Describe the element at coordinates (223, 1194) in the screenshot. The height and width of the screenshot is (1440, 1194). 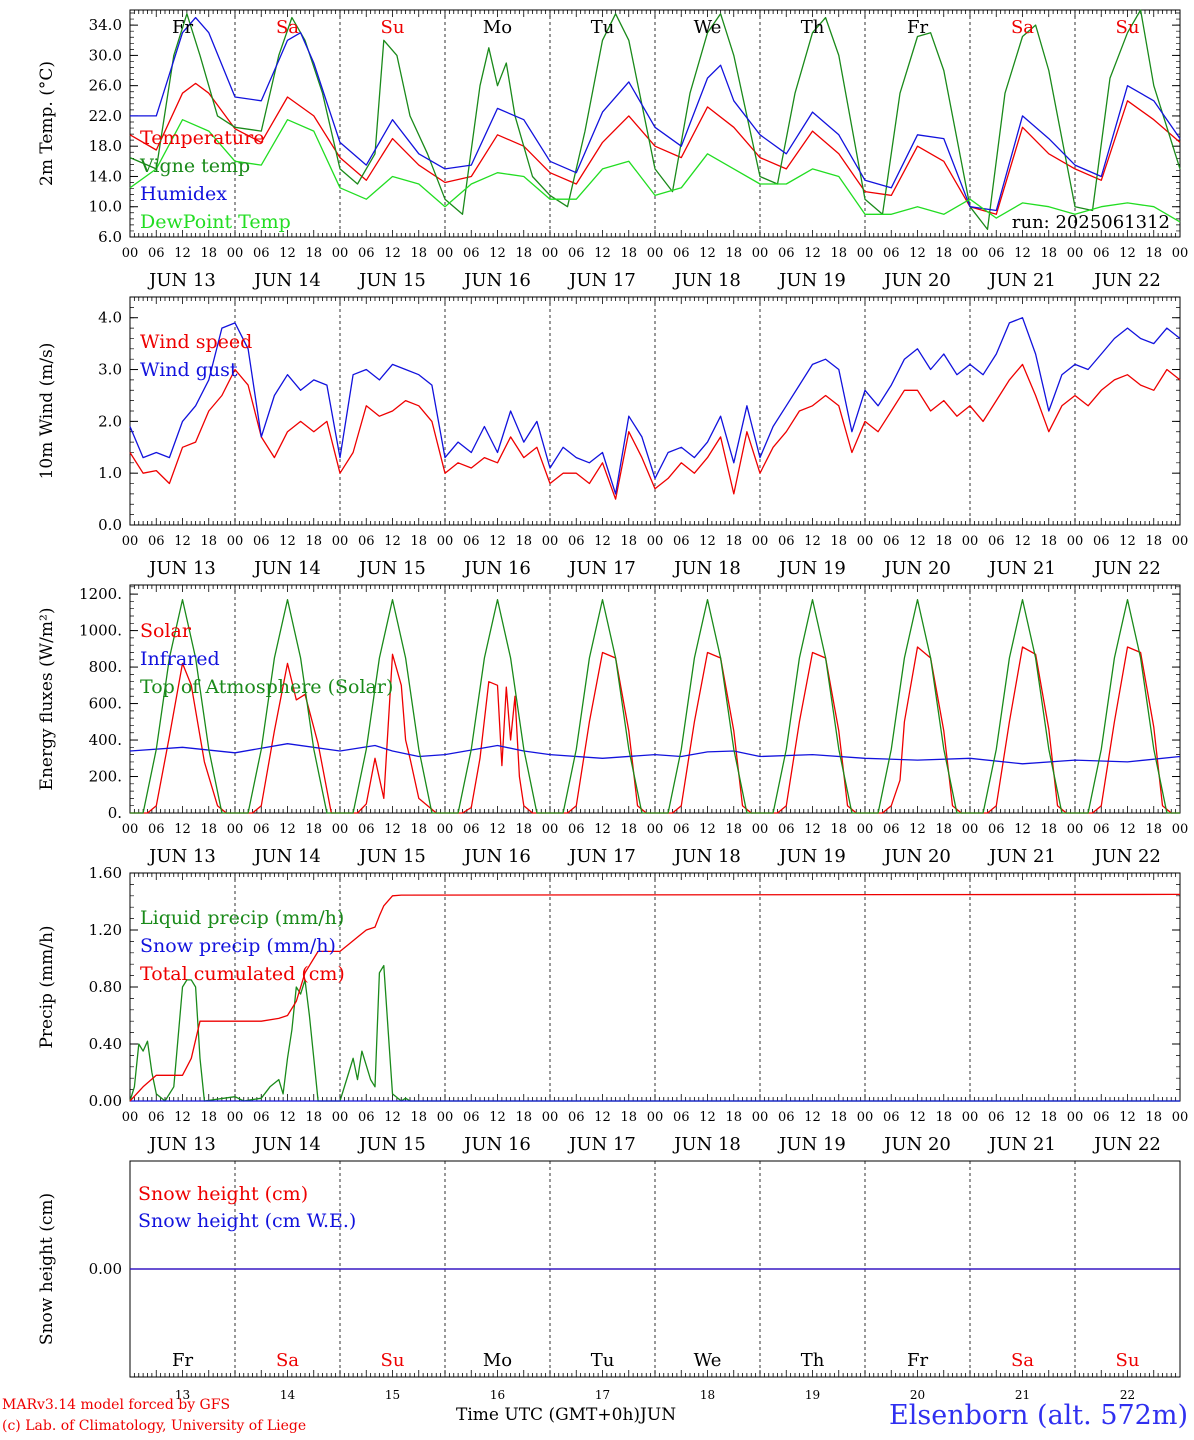
I see `legend-entry: Snow height (cm)` at that location.